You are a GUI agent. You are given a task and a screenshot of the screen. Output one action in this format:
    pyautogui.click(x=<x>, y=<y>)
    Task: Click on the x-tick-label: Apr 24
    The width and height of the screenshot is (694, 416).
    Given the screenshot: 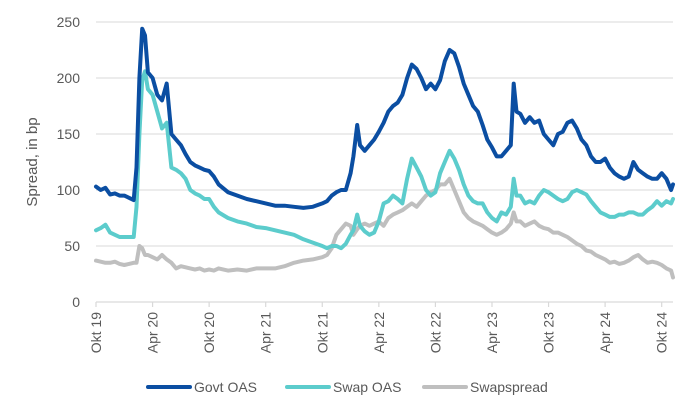 What is the action you would take?
    pyautogui.click(x=605, y=332)
    